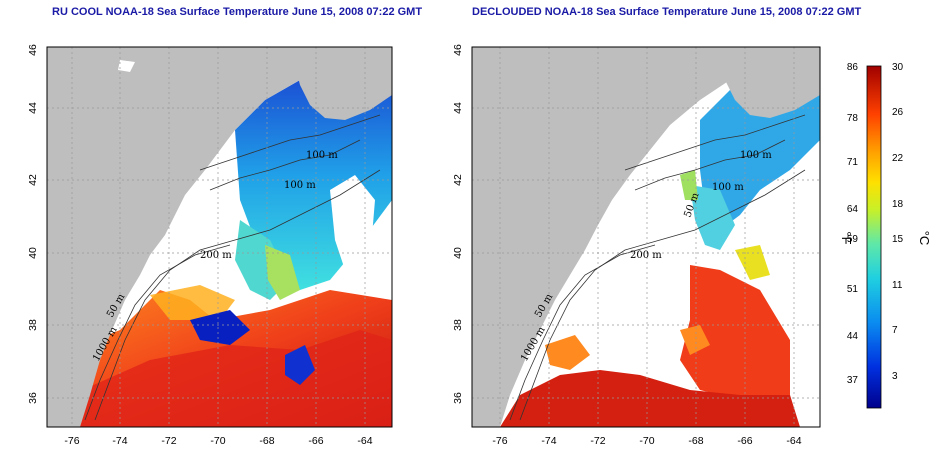 This screenshot has width=950, height=475. Describe the element at coordinates (752, 262) in the screenshot. I see `right-yellow-patch` at that location.